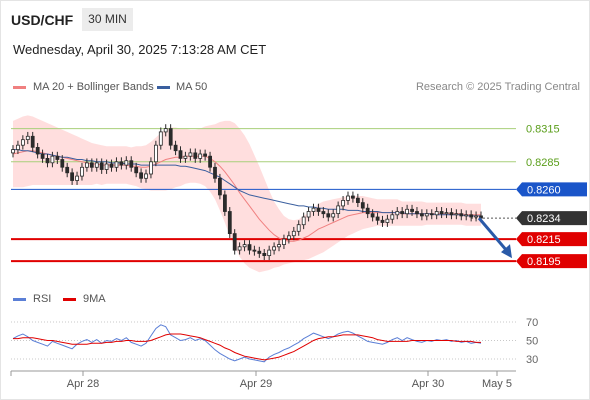 The width and height of the screenshot is (590, 400). What do you see at coordinates (497, 384) in the screenshot?
I see `x-tick-label-3: May 5` at bounding box center [497, 384].